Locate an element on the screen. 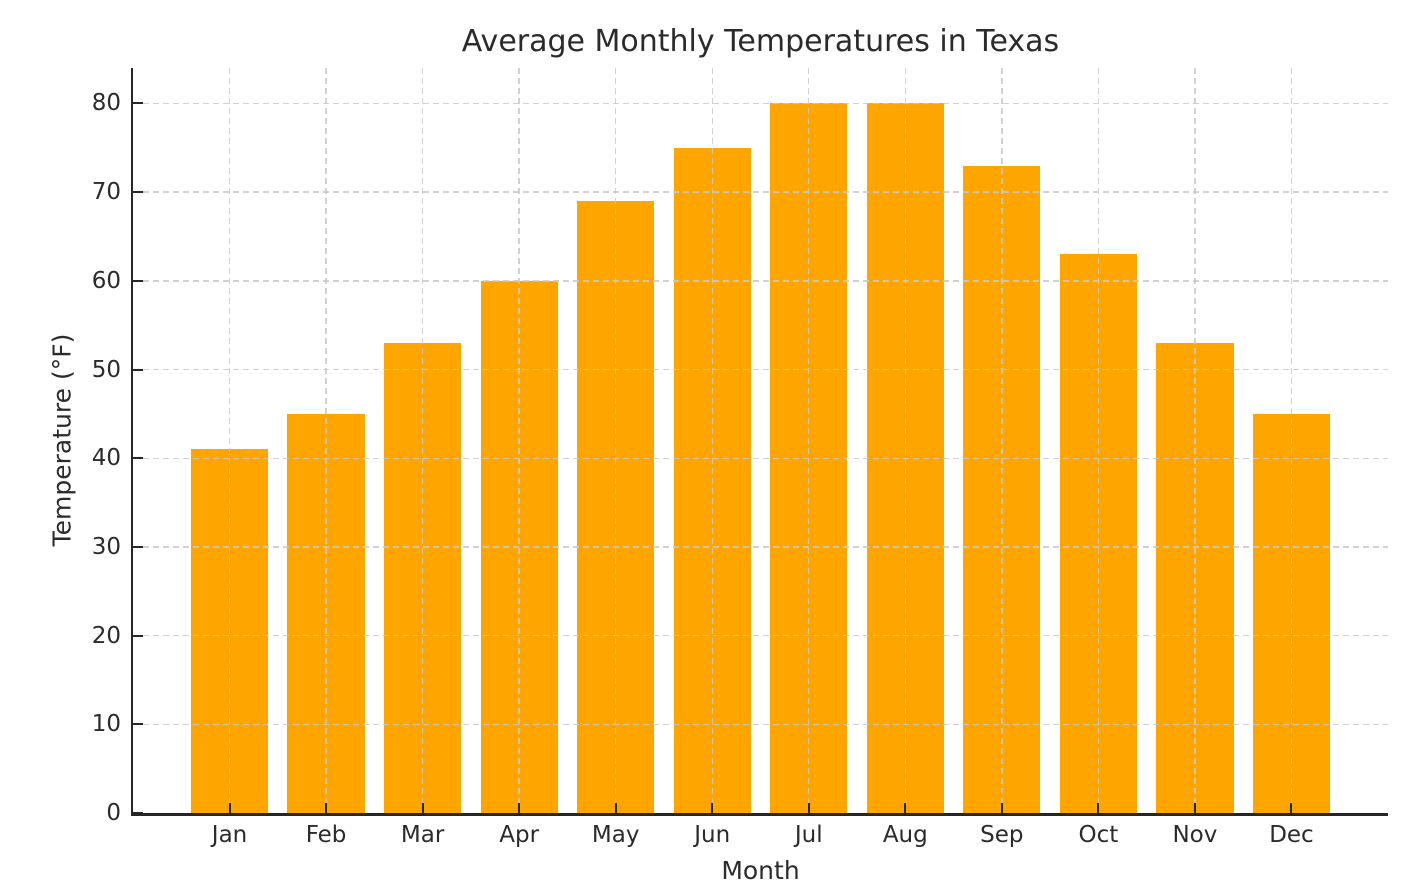 This screenshot has width=1404, height=891. x-axis-spine is located at coordinates (759, 814).